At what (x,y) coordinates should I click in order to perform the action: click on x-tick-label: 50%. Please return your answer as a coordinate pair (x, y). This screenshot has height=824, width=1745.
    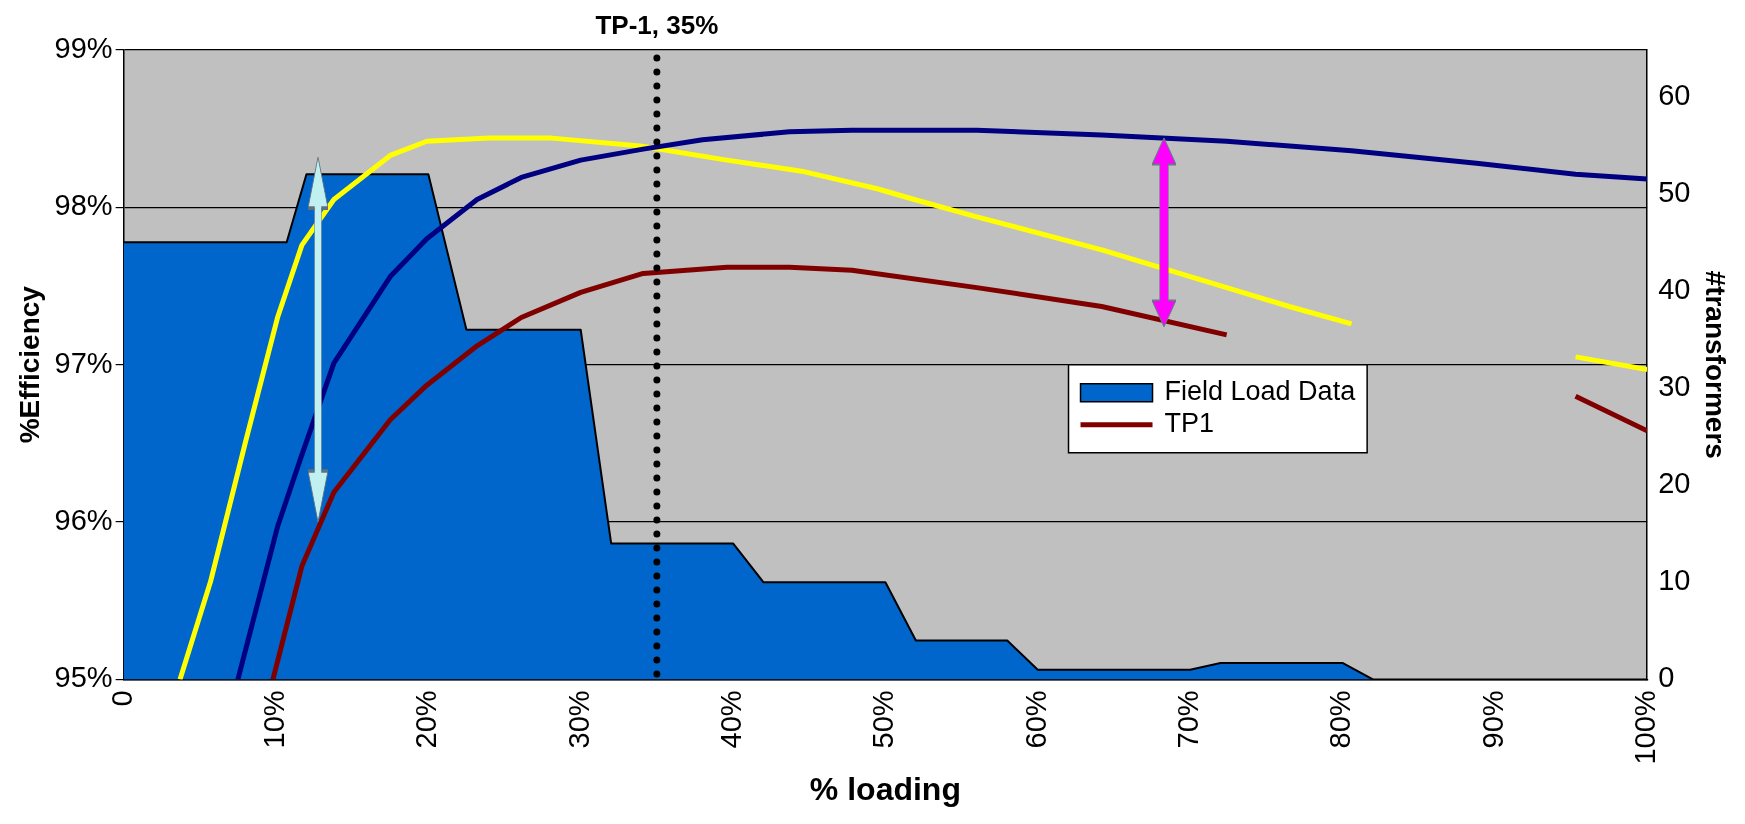
    Looking at the image, I should click on (883, 719).